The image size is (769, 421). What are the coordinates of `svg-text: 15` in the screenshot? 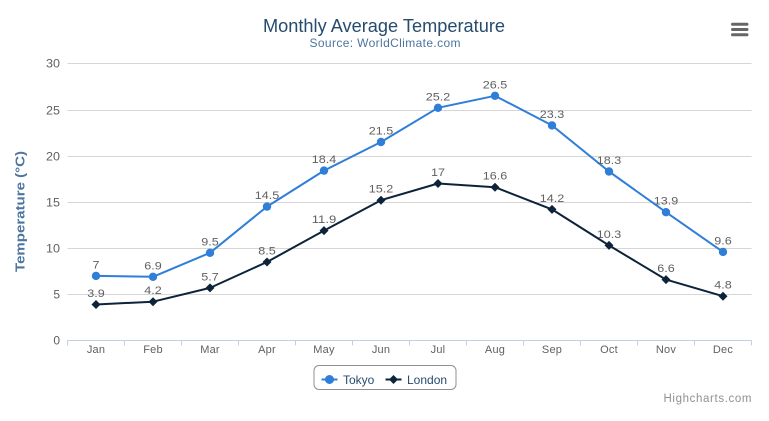 It's located at (53, 203).